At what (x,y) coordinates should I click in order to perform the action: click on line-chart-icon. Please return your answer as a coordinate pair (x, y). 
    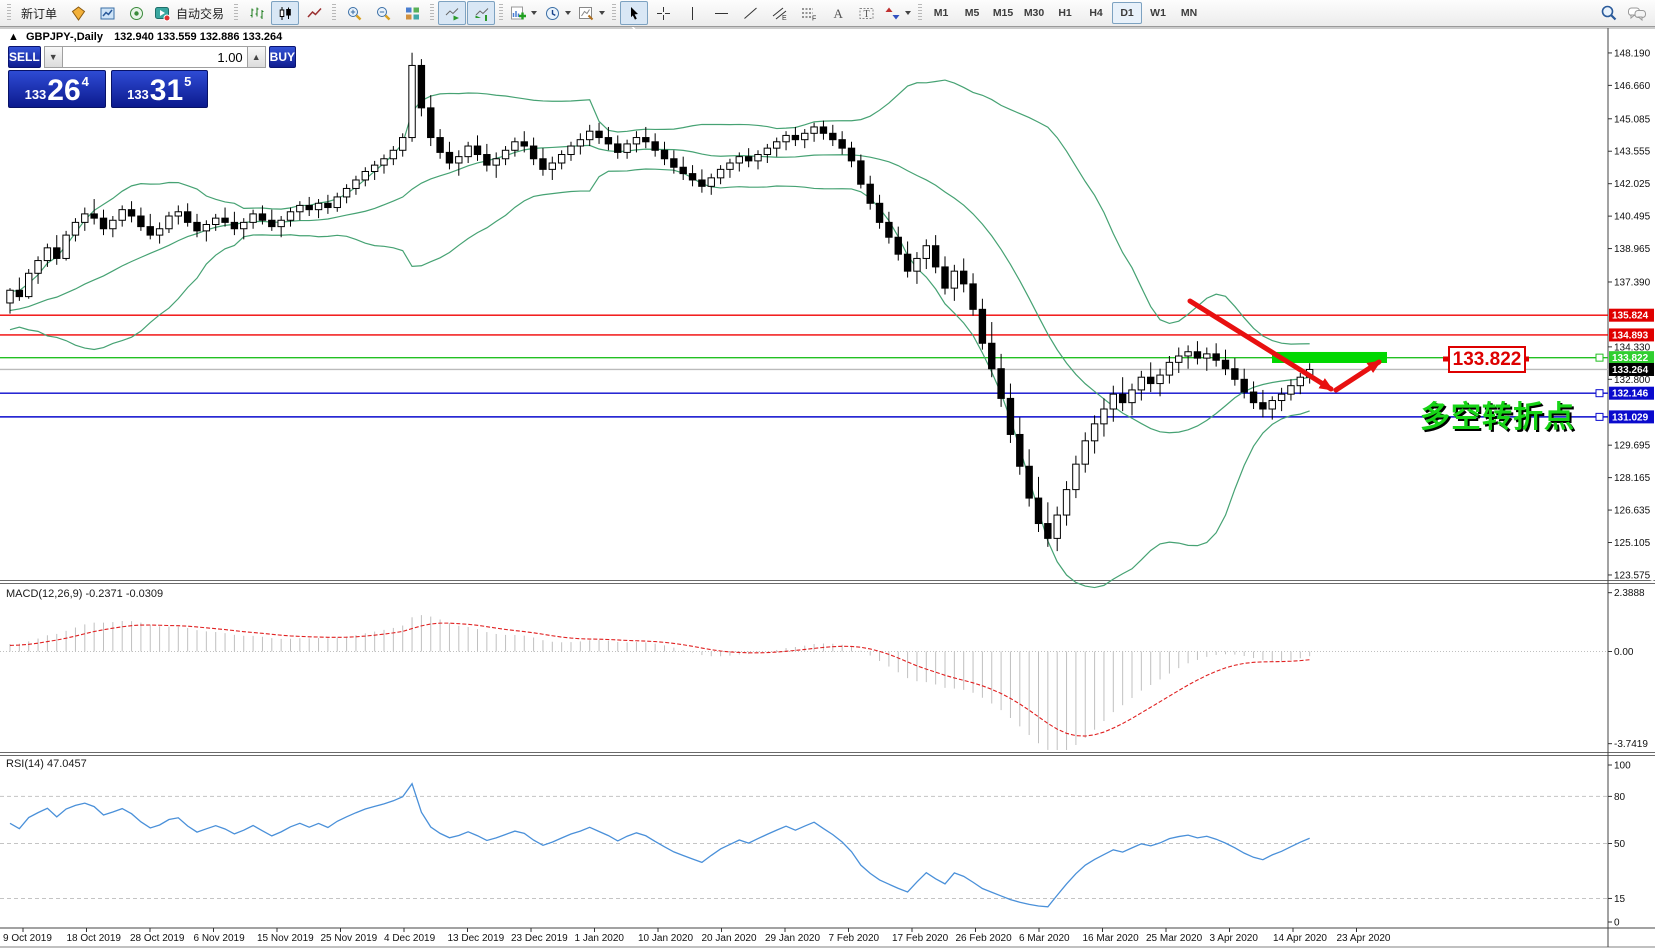
    Looking at the image, I should click on (314, 12).